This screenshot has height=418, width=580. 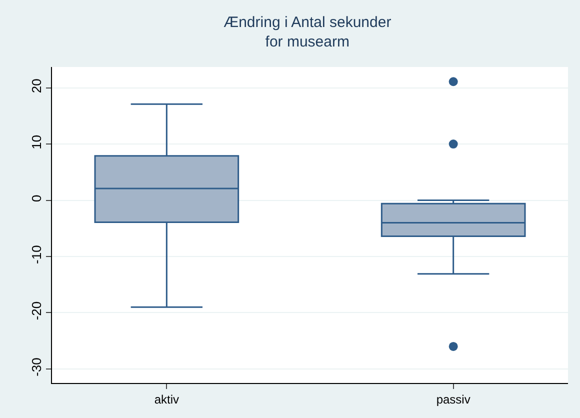 I want to click on x-tick-label: aktiv, so click(x=167, y=399).